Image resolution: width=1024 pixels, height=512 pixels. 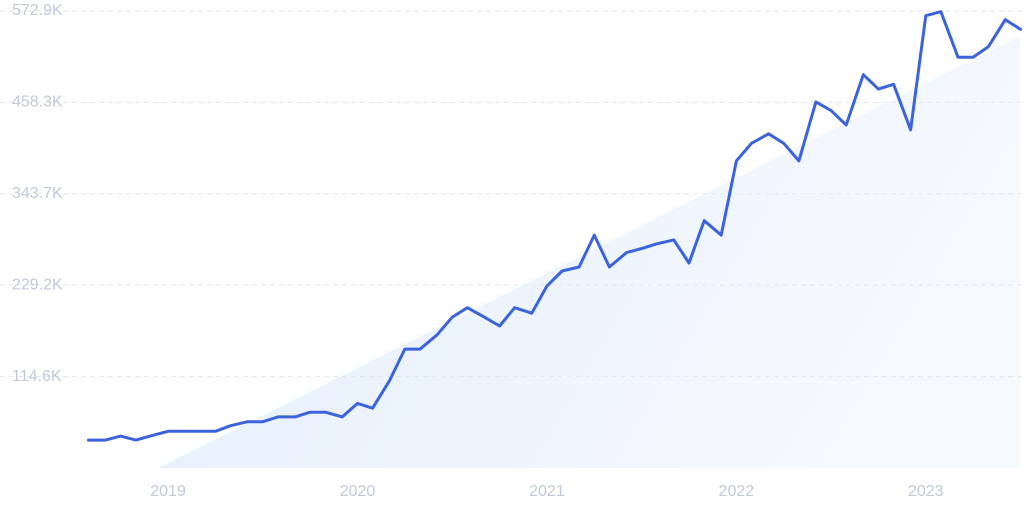 What do you see at coordinates (168, 491) in the screenshot?
I see `x-tick-label: 2019` at bounding box center [168, 491].